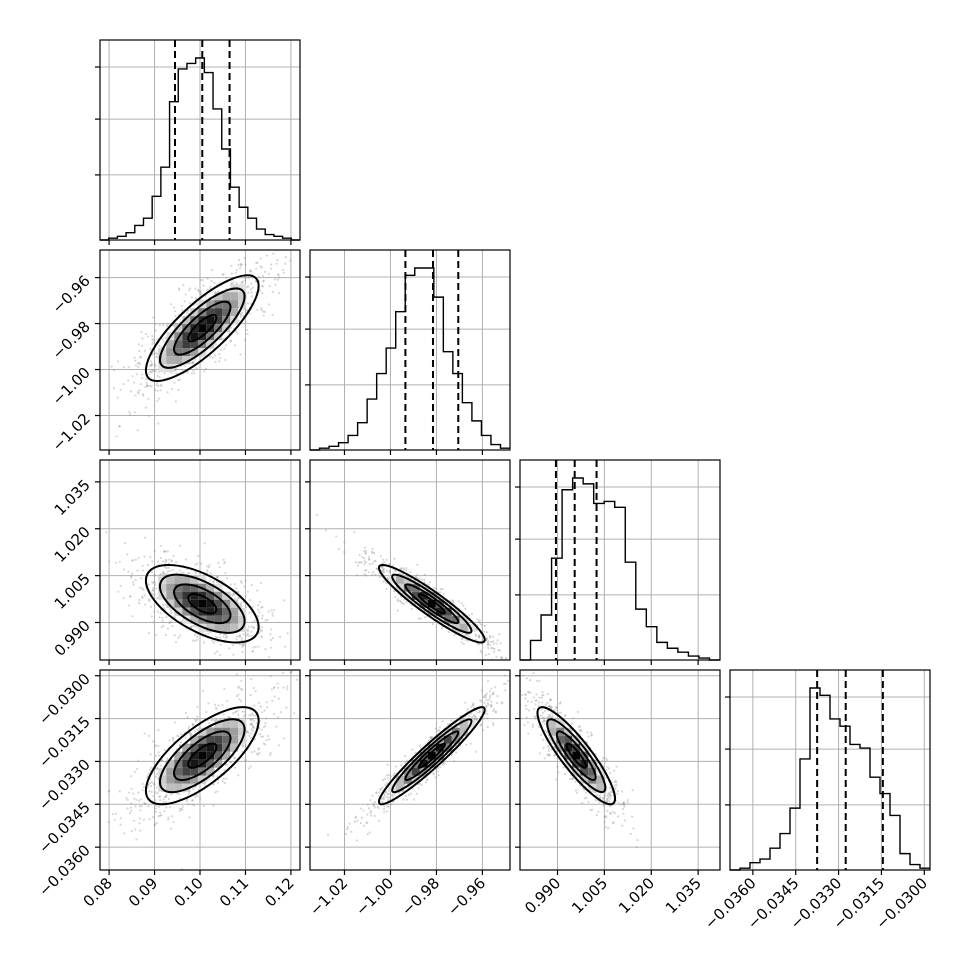  Describe the element at coordinates (188, 892) in the screenshot. I see `x-tick-label: 0.10` at that location.